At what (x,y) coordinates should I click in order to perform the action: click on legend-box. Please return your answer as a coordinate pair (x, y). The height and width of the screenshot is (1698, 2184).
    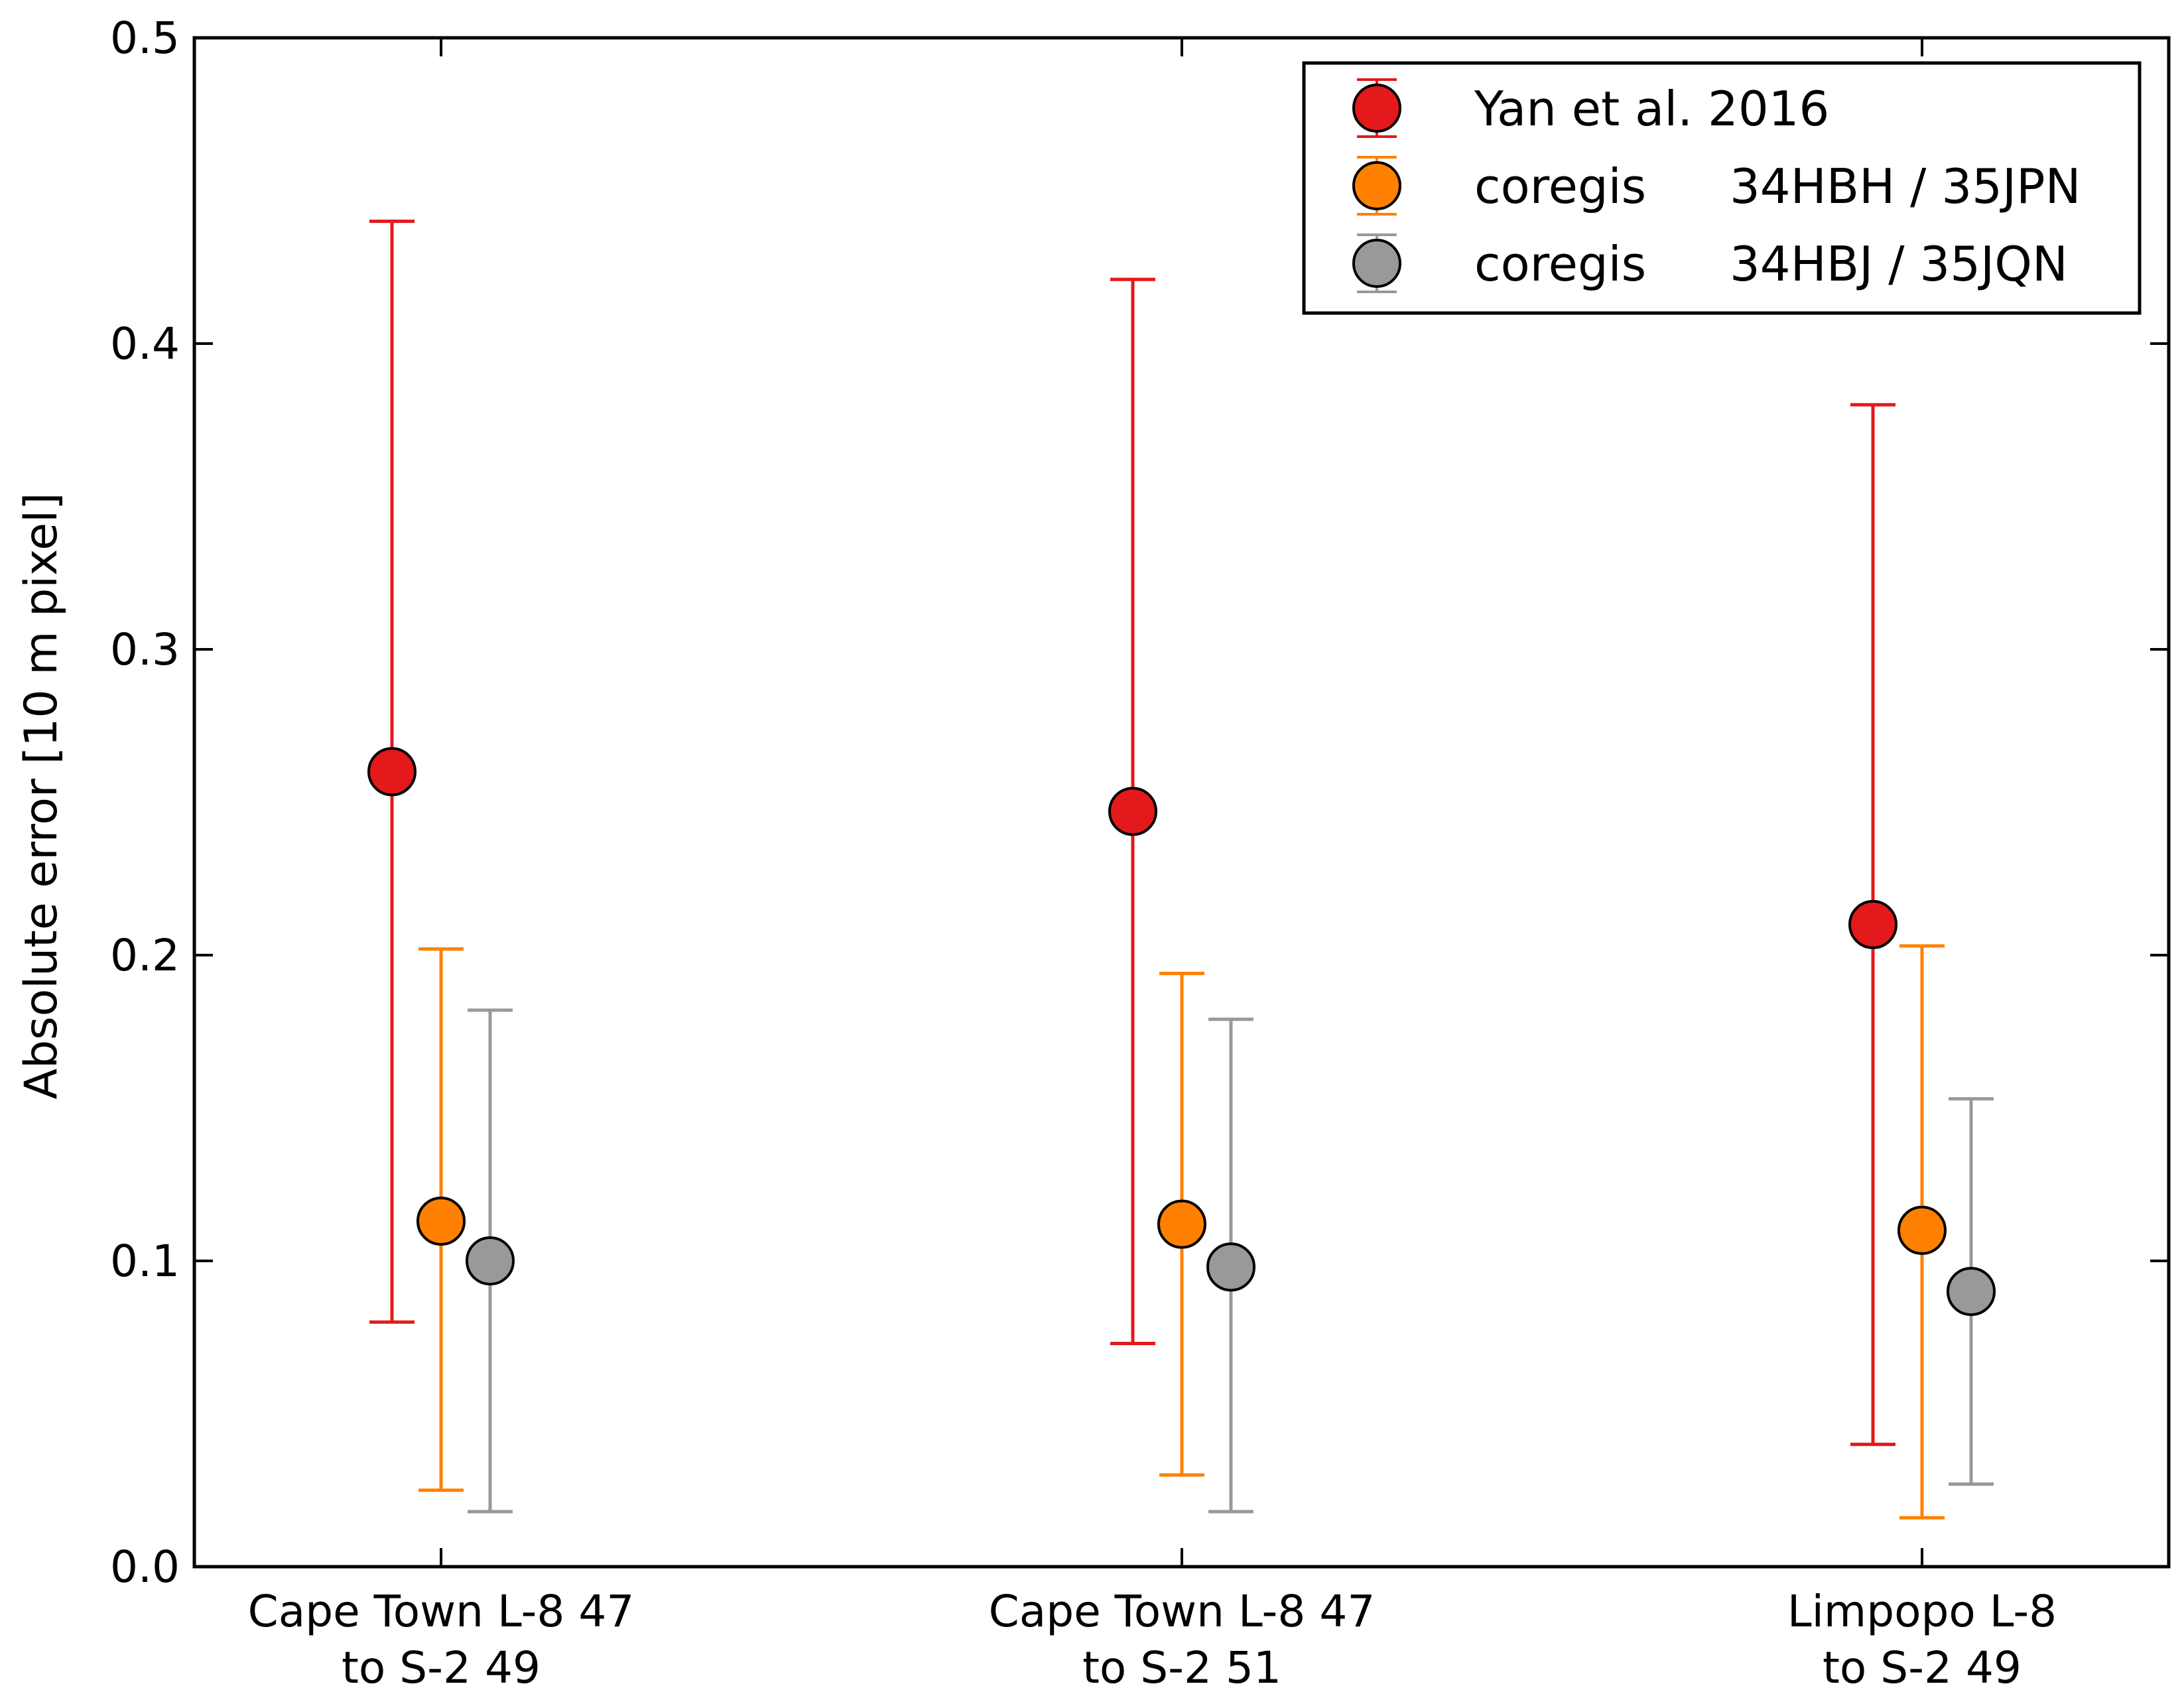
    Looking at the image, I should click on (1722, 188).